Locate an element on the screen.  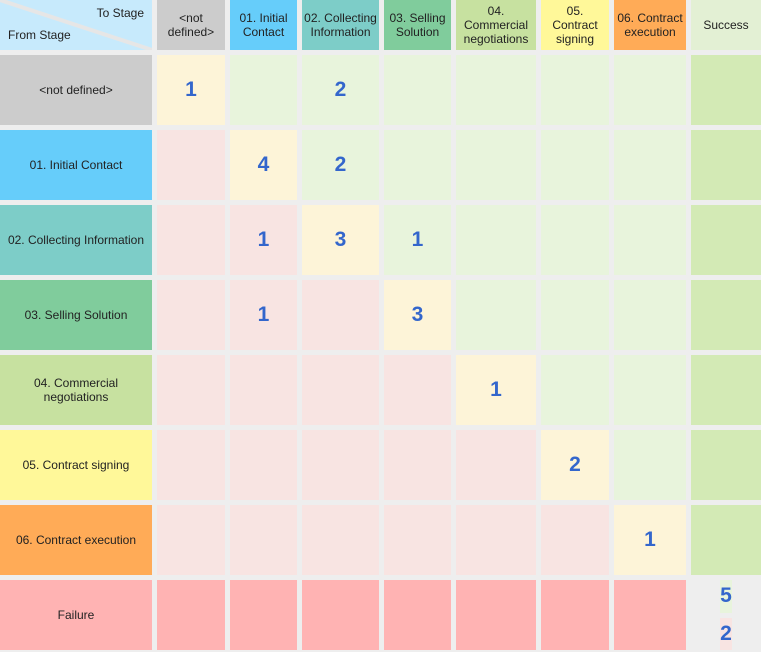
corner-header: To Stage From Stage is located at coordinates (76, 25).